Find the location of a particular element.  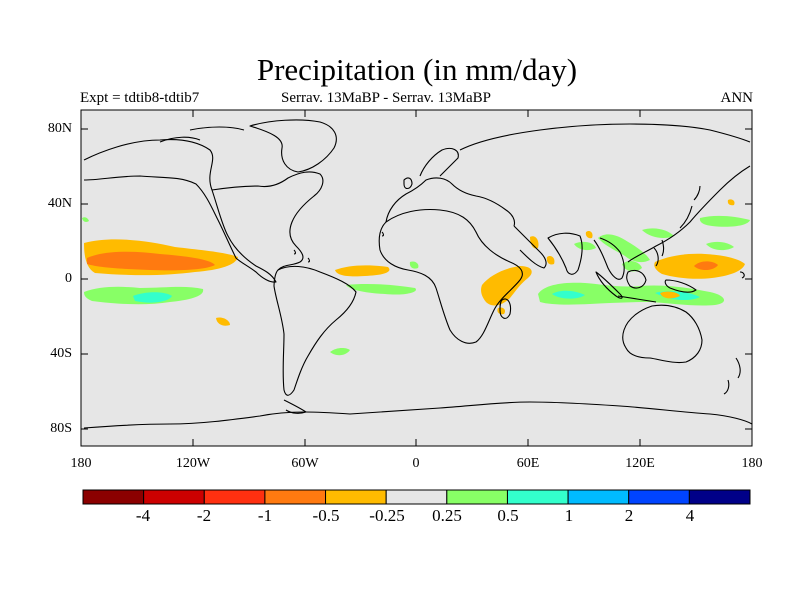

coast-madagascar is located at coordinates (505, 308).